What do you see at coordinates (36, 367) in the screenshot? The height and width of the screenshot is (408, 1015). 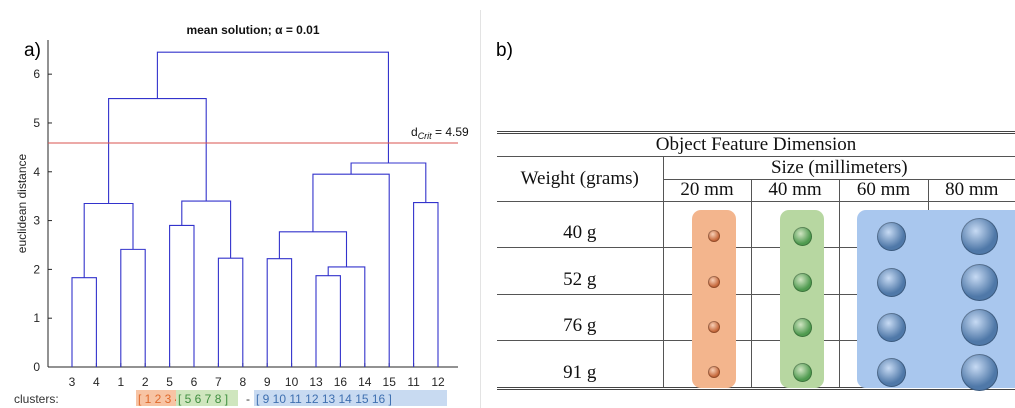 I see `y-tick-label: 0` at bounding box center [36, 367].